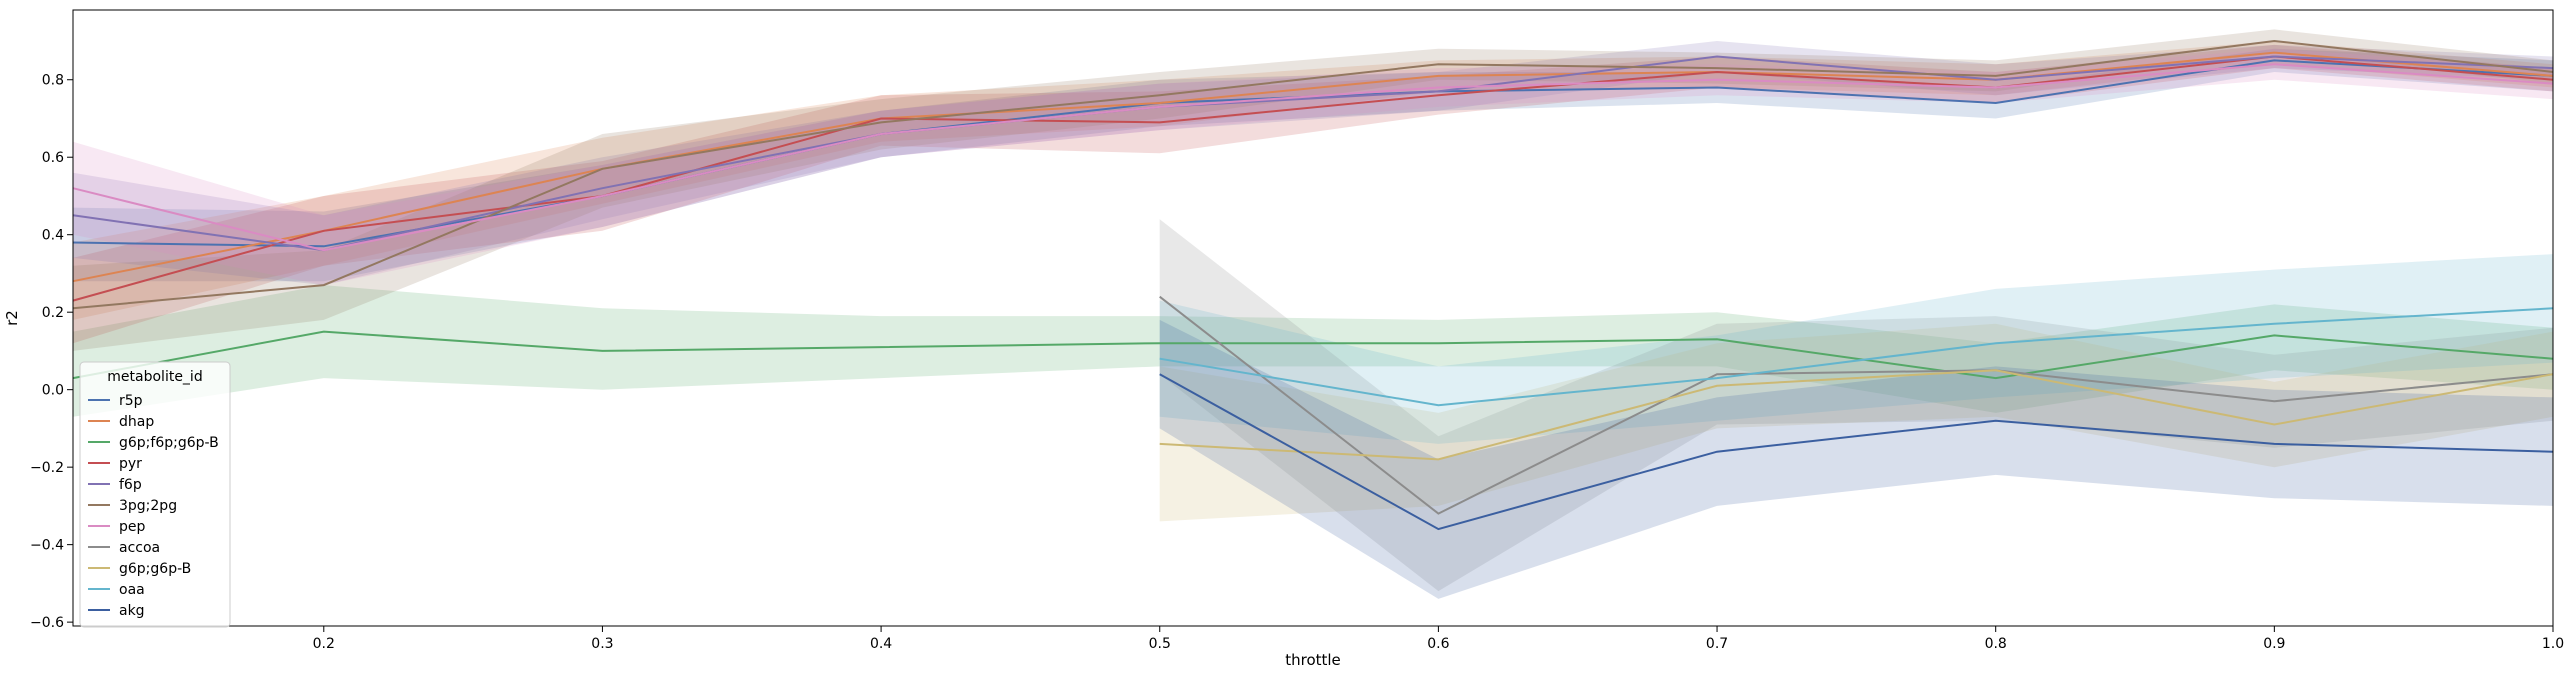  What do you see at coordinates (130, 485) in the screenshot?
I see `legend-label-4: f6p` at bounding box center [130, 485].